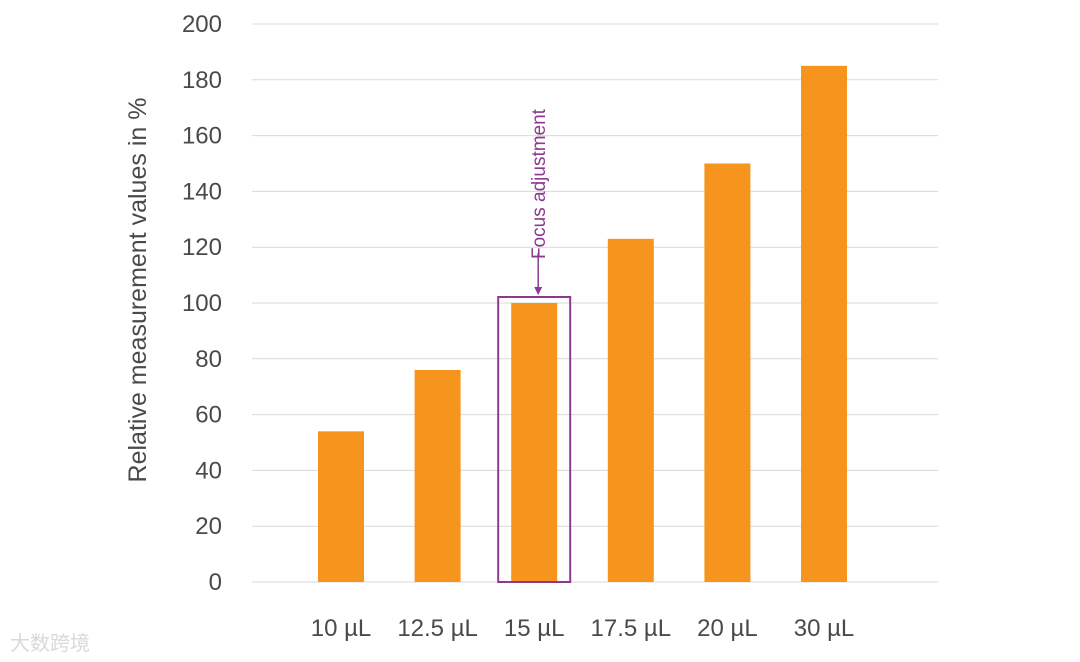 This screenshot has height=662, width=1080. I want to click on y-tick-label: 100, so click(202, 303).